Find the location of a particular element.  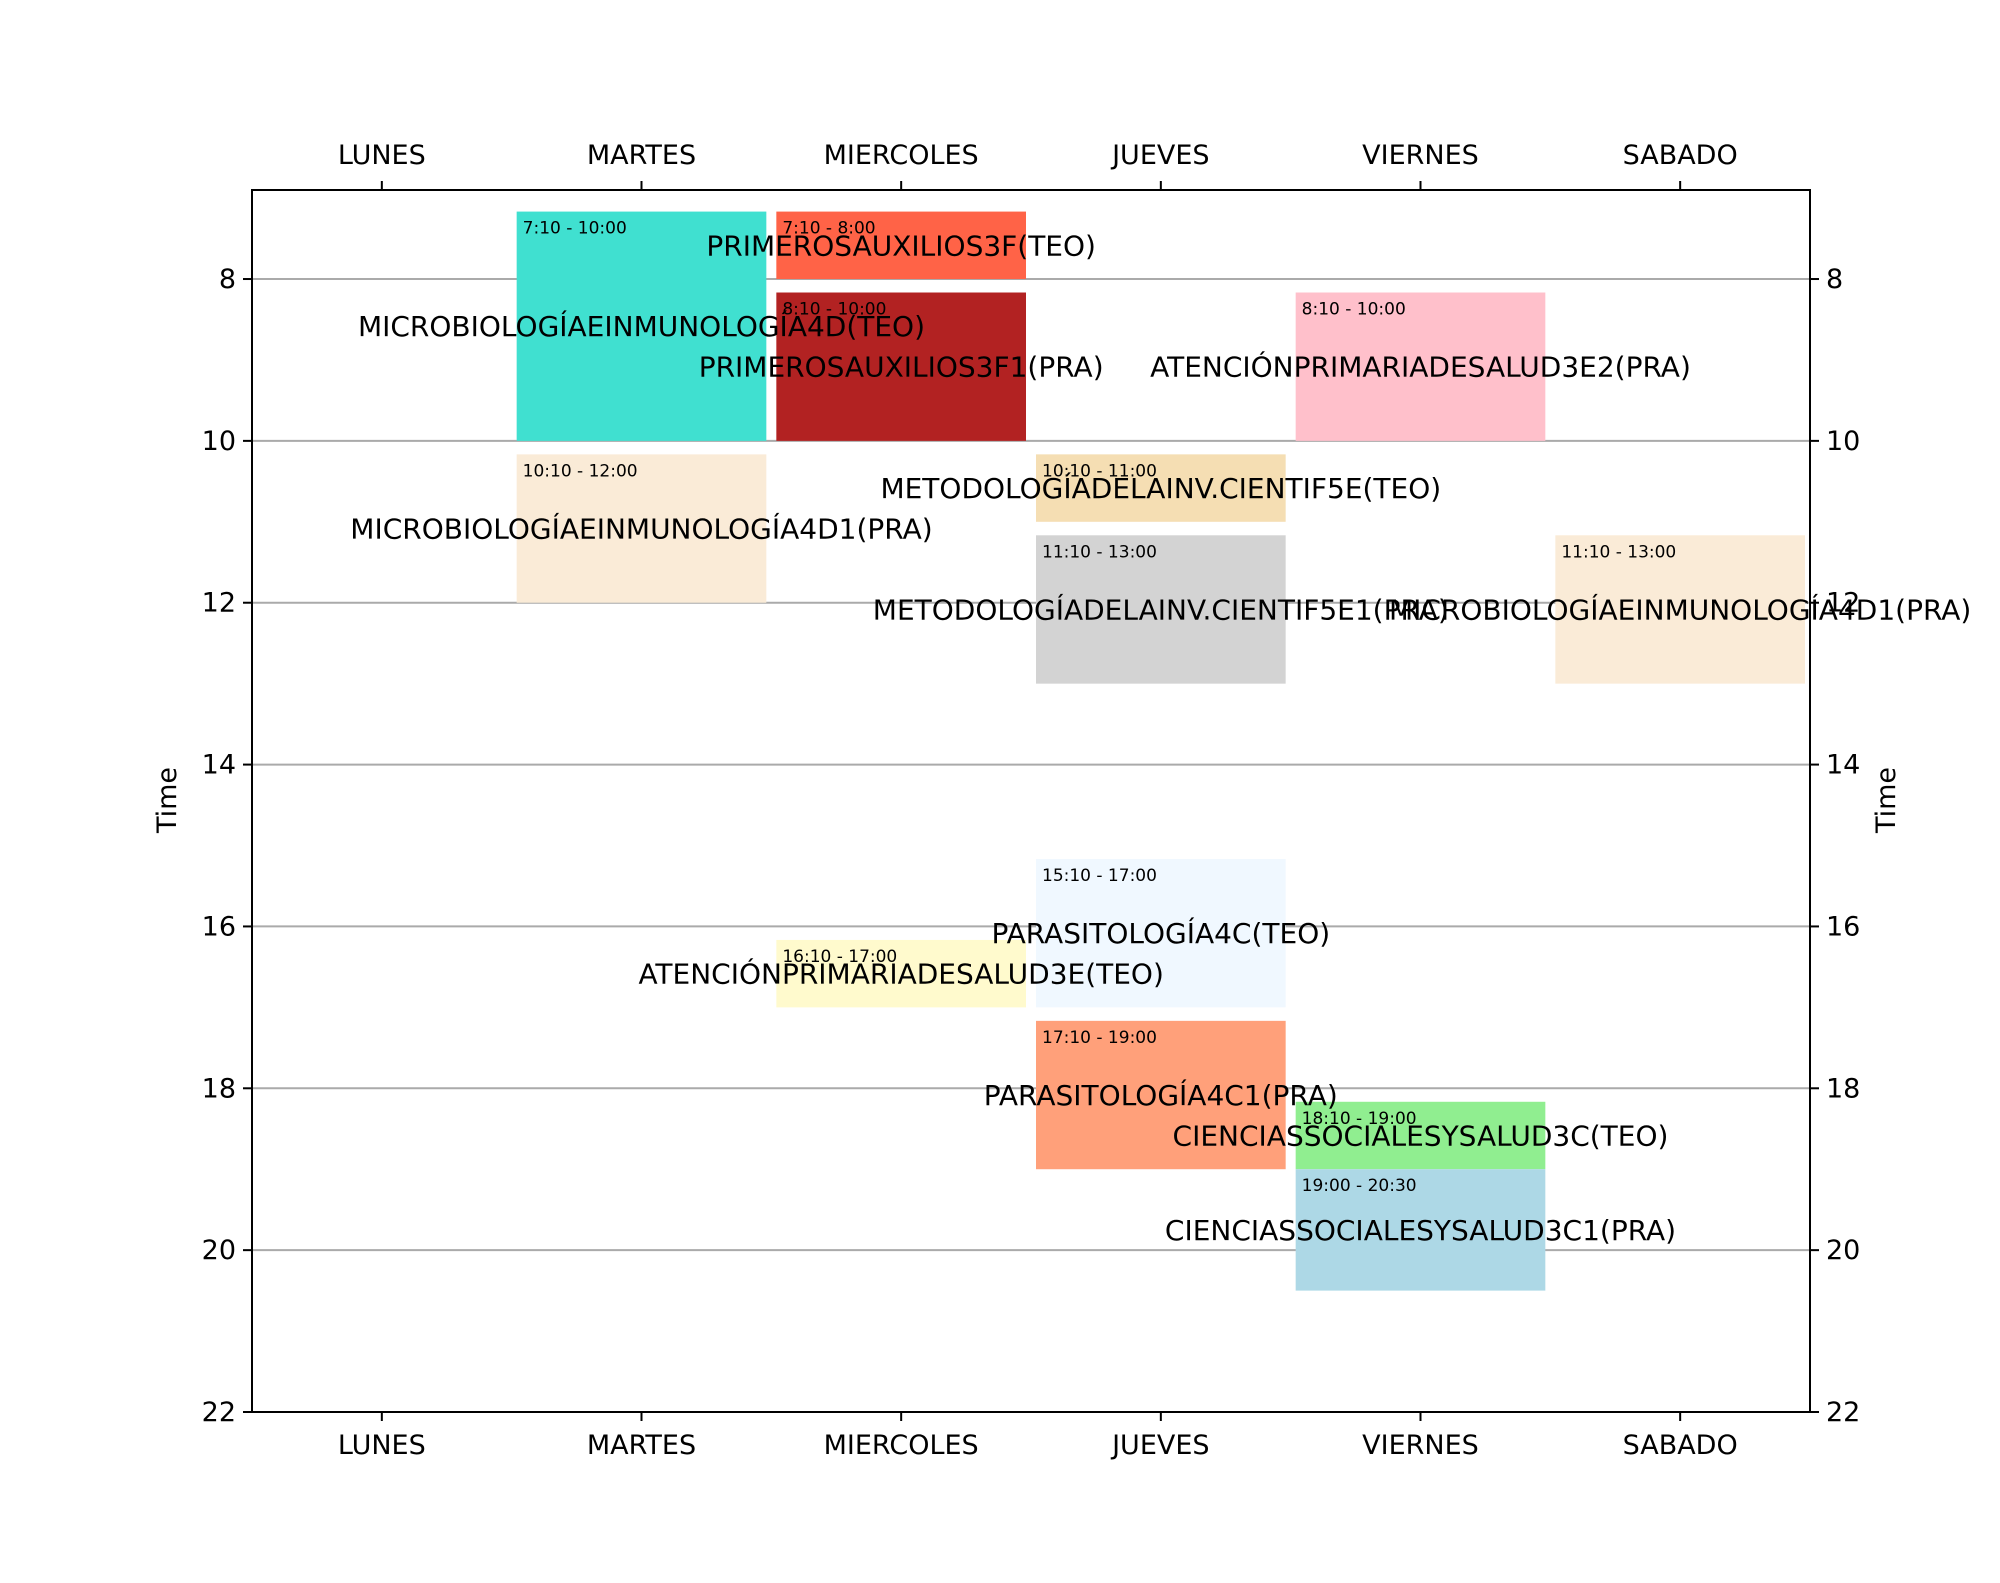

y-tick-label-left: 16 is located at coordinates (219, 926).